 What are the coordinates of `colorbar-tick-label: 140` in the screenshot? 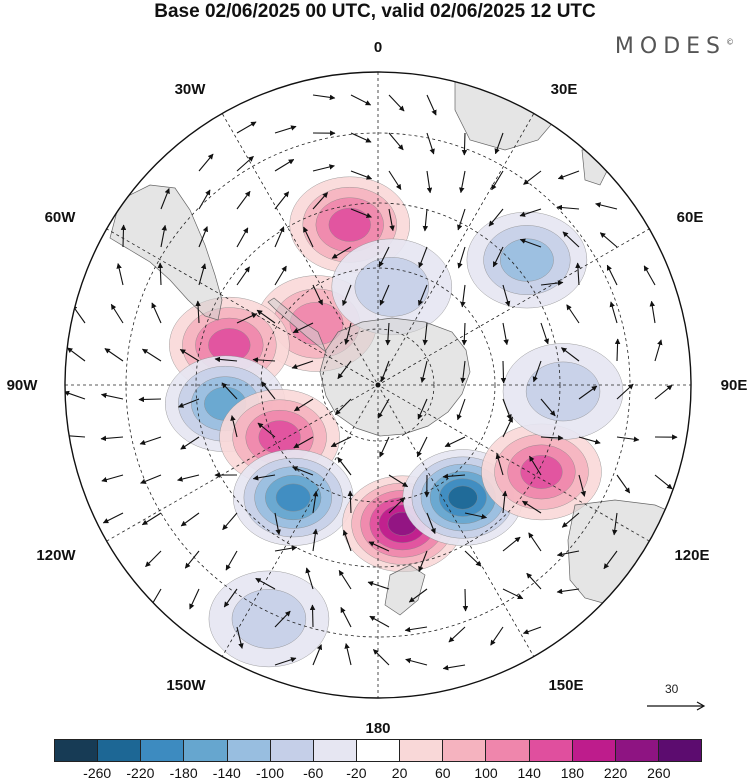 It's located at (529, 773).